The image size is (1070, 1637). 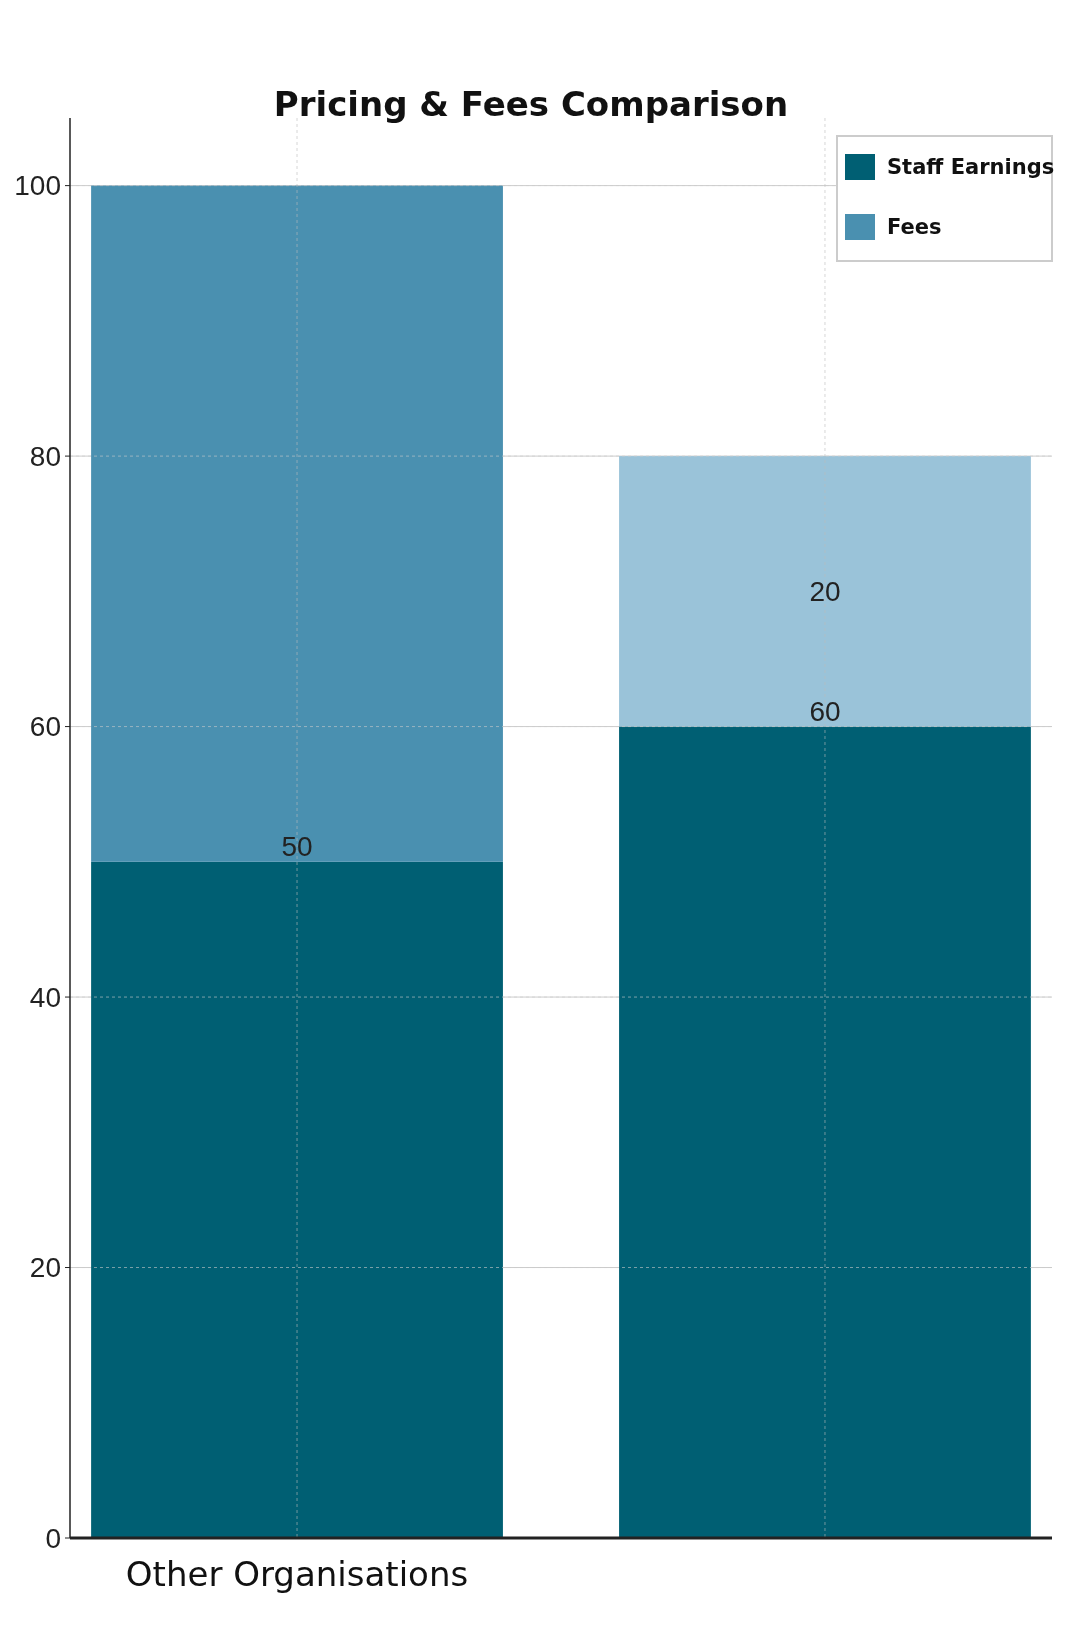 I want to click on x-tick-label: Other Organisations, so click(x=297, y=1574).